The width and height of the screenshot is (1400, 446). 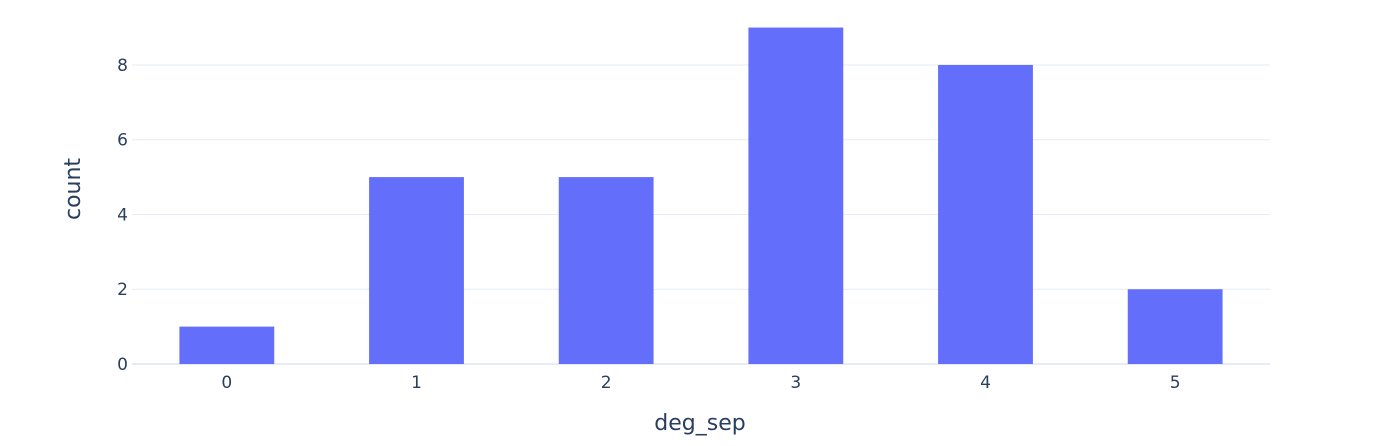 I want to click on x-axis-ticks: 0 1 2 3 4 5, so click(x=700, y=383).